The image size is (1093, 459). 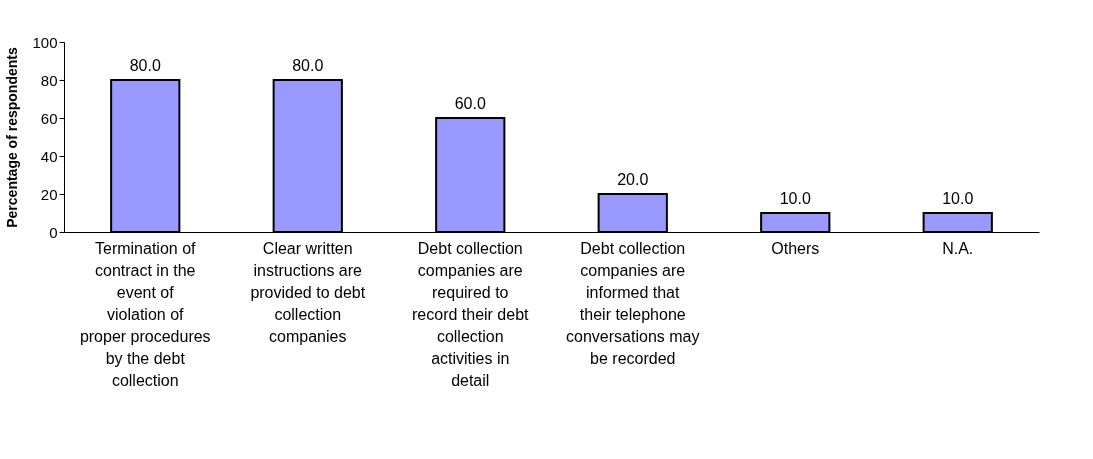 I want to click on x-tick-label: Termination of contract in the event of violation of proper procedures by the debt collection, so click(x=145, y=314).